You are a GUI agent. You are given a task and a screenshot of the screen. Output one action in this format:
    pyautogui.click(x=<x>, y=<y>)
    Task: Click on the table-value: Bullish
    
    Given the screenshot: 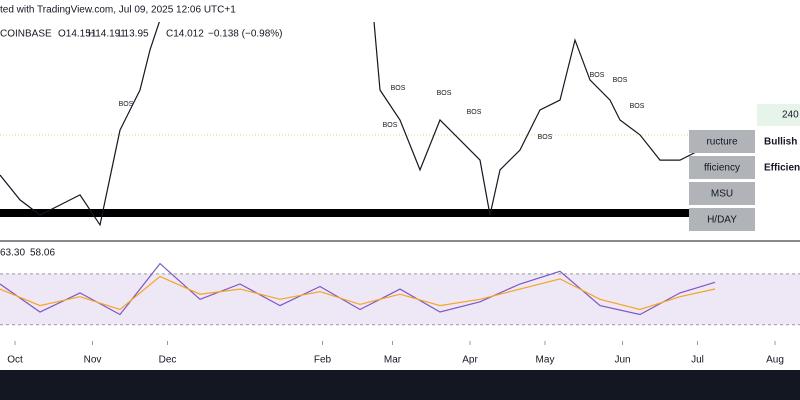 What is the action you would take?
    pyautogui.click(x=780, y=142)
    